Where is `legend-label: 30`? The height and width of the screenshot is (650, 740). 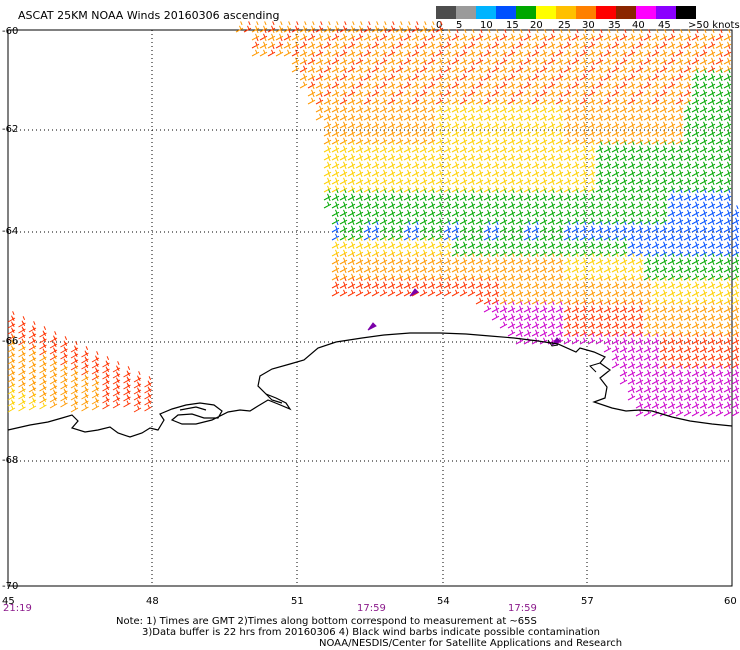
legend-label: 30 is located at coordinates (588, 25).